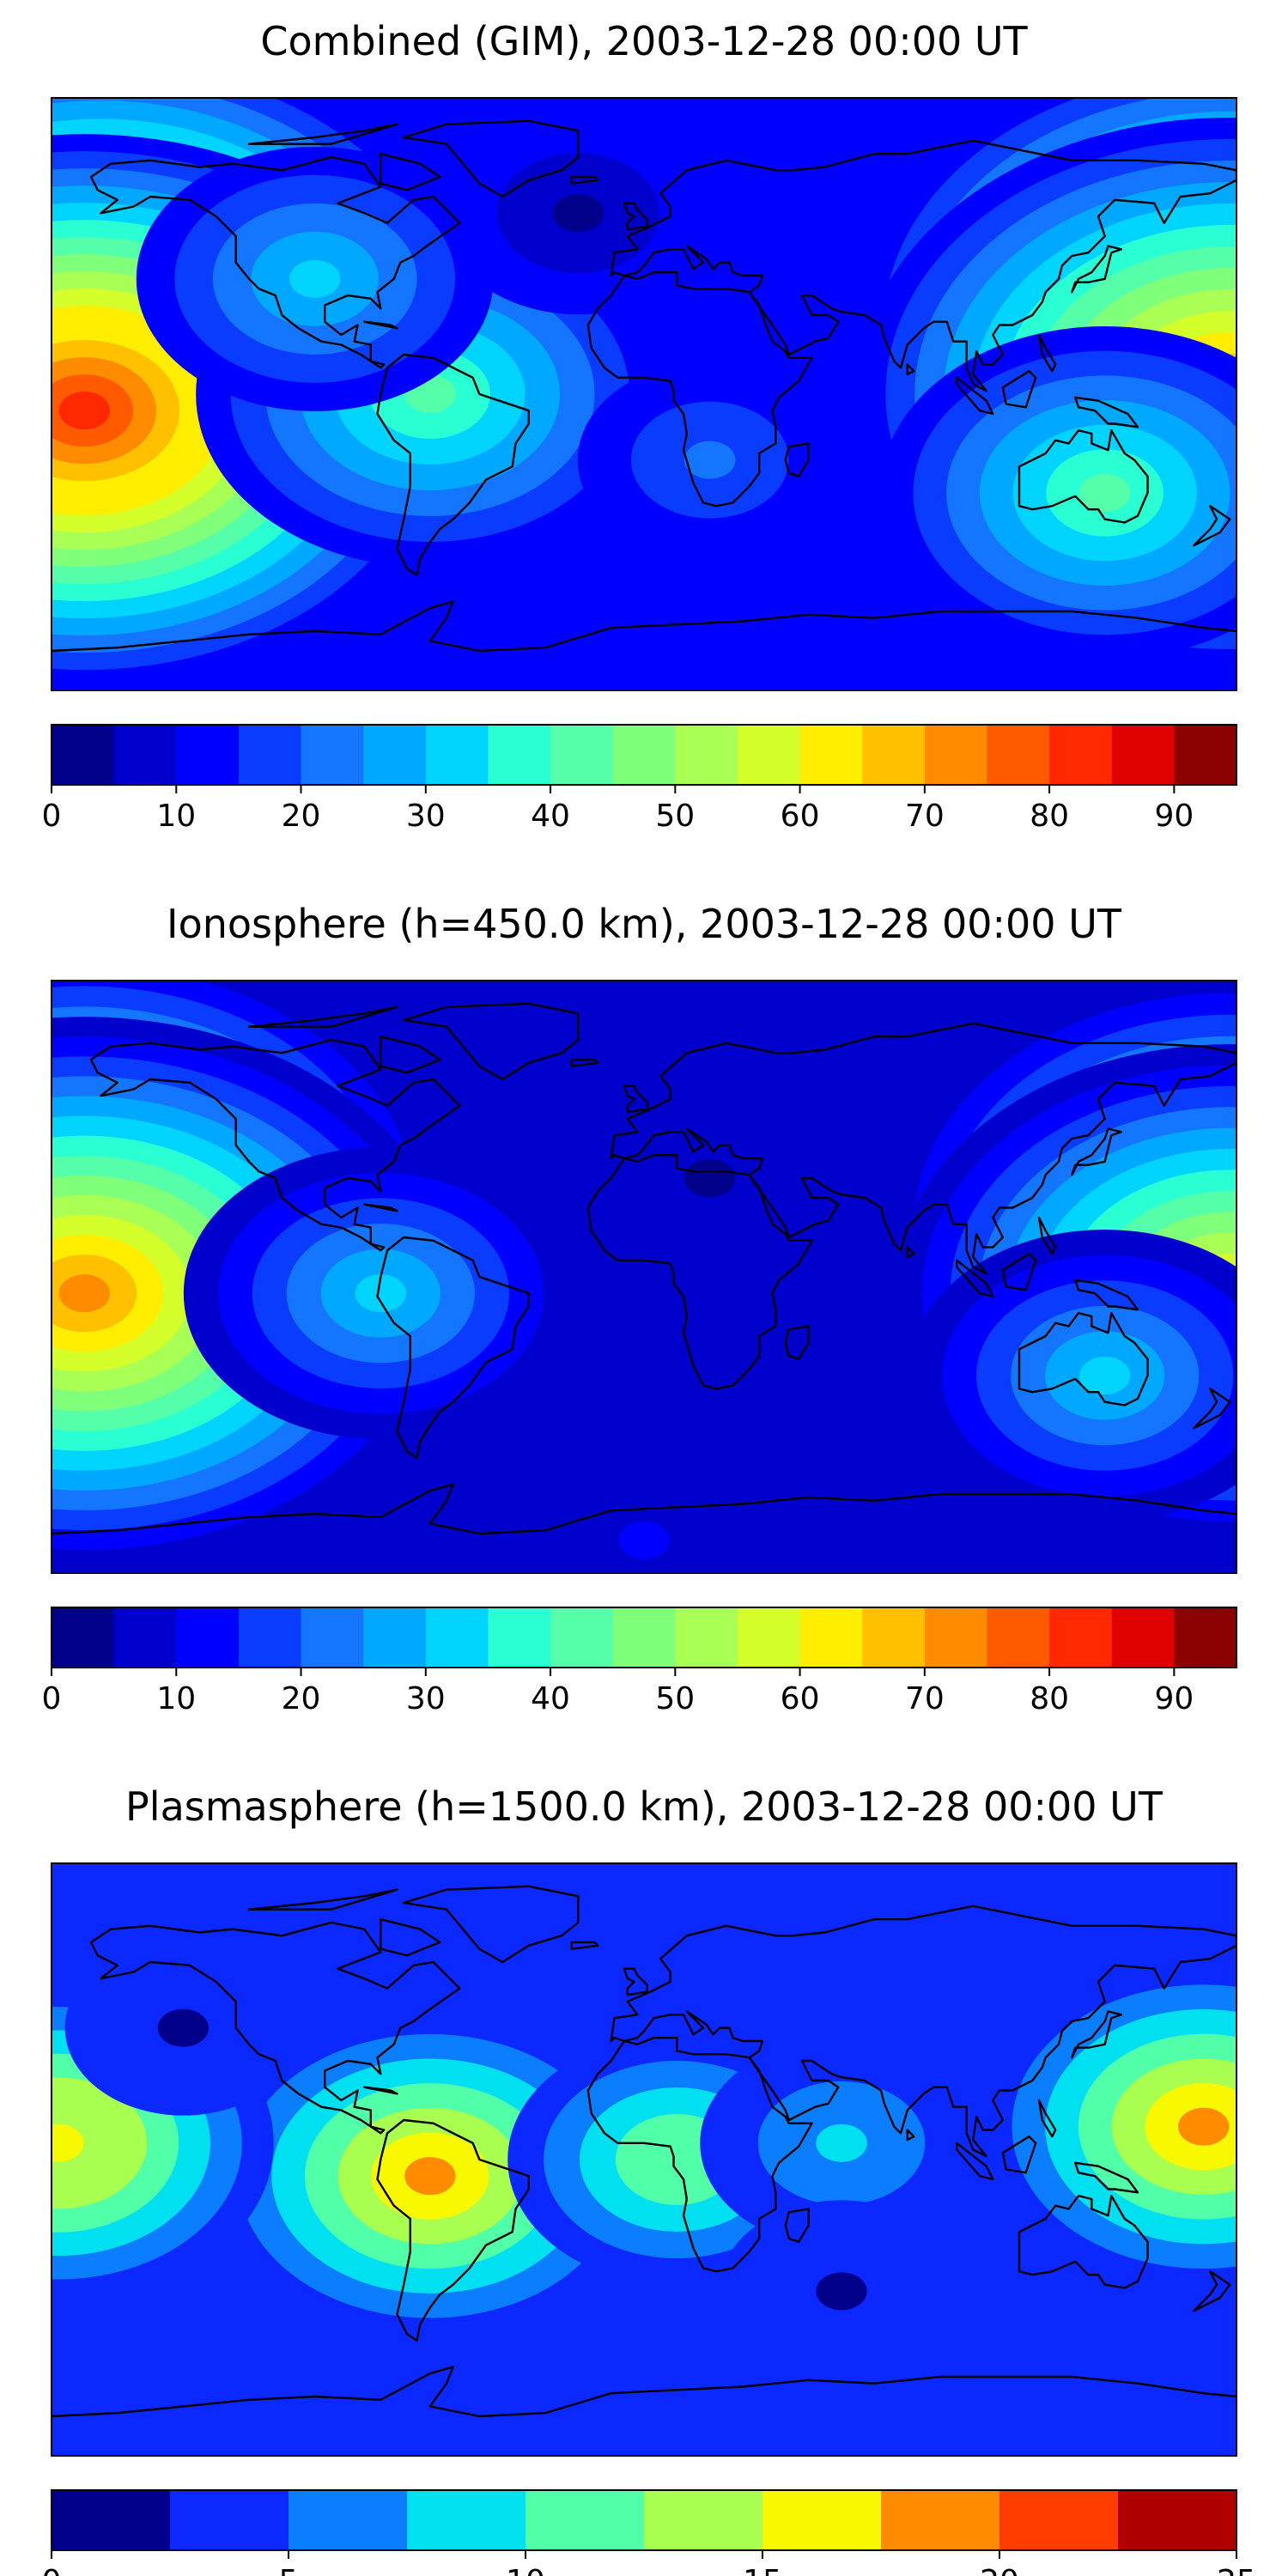 The width and height of the screenshot is (1288, 2576). What do you see at coordinates (1236, 2570) in the screenshot?
I see `colorbar-tick-label: 25` at bounding box center [1236, 2570].